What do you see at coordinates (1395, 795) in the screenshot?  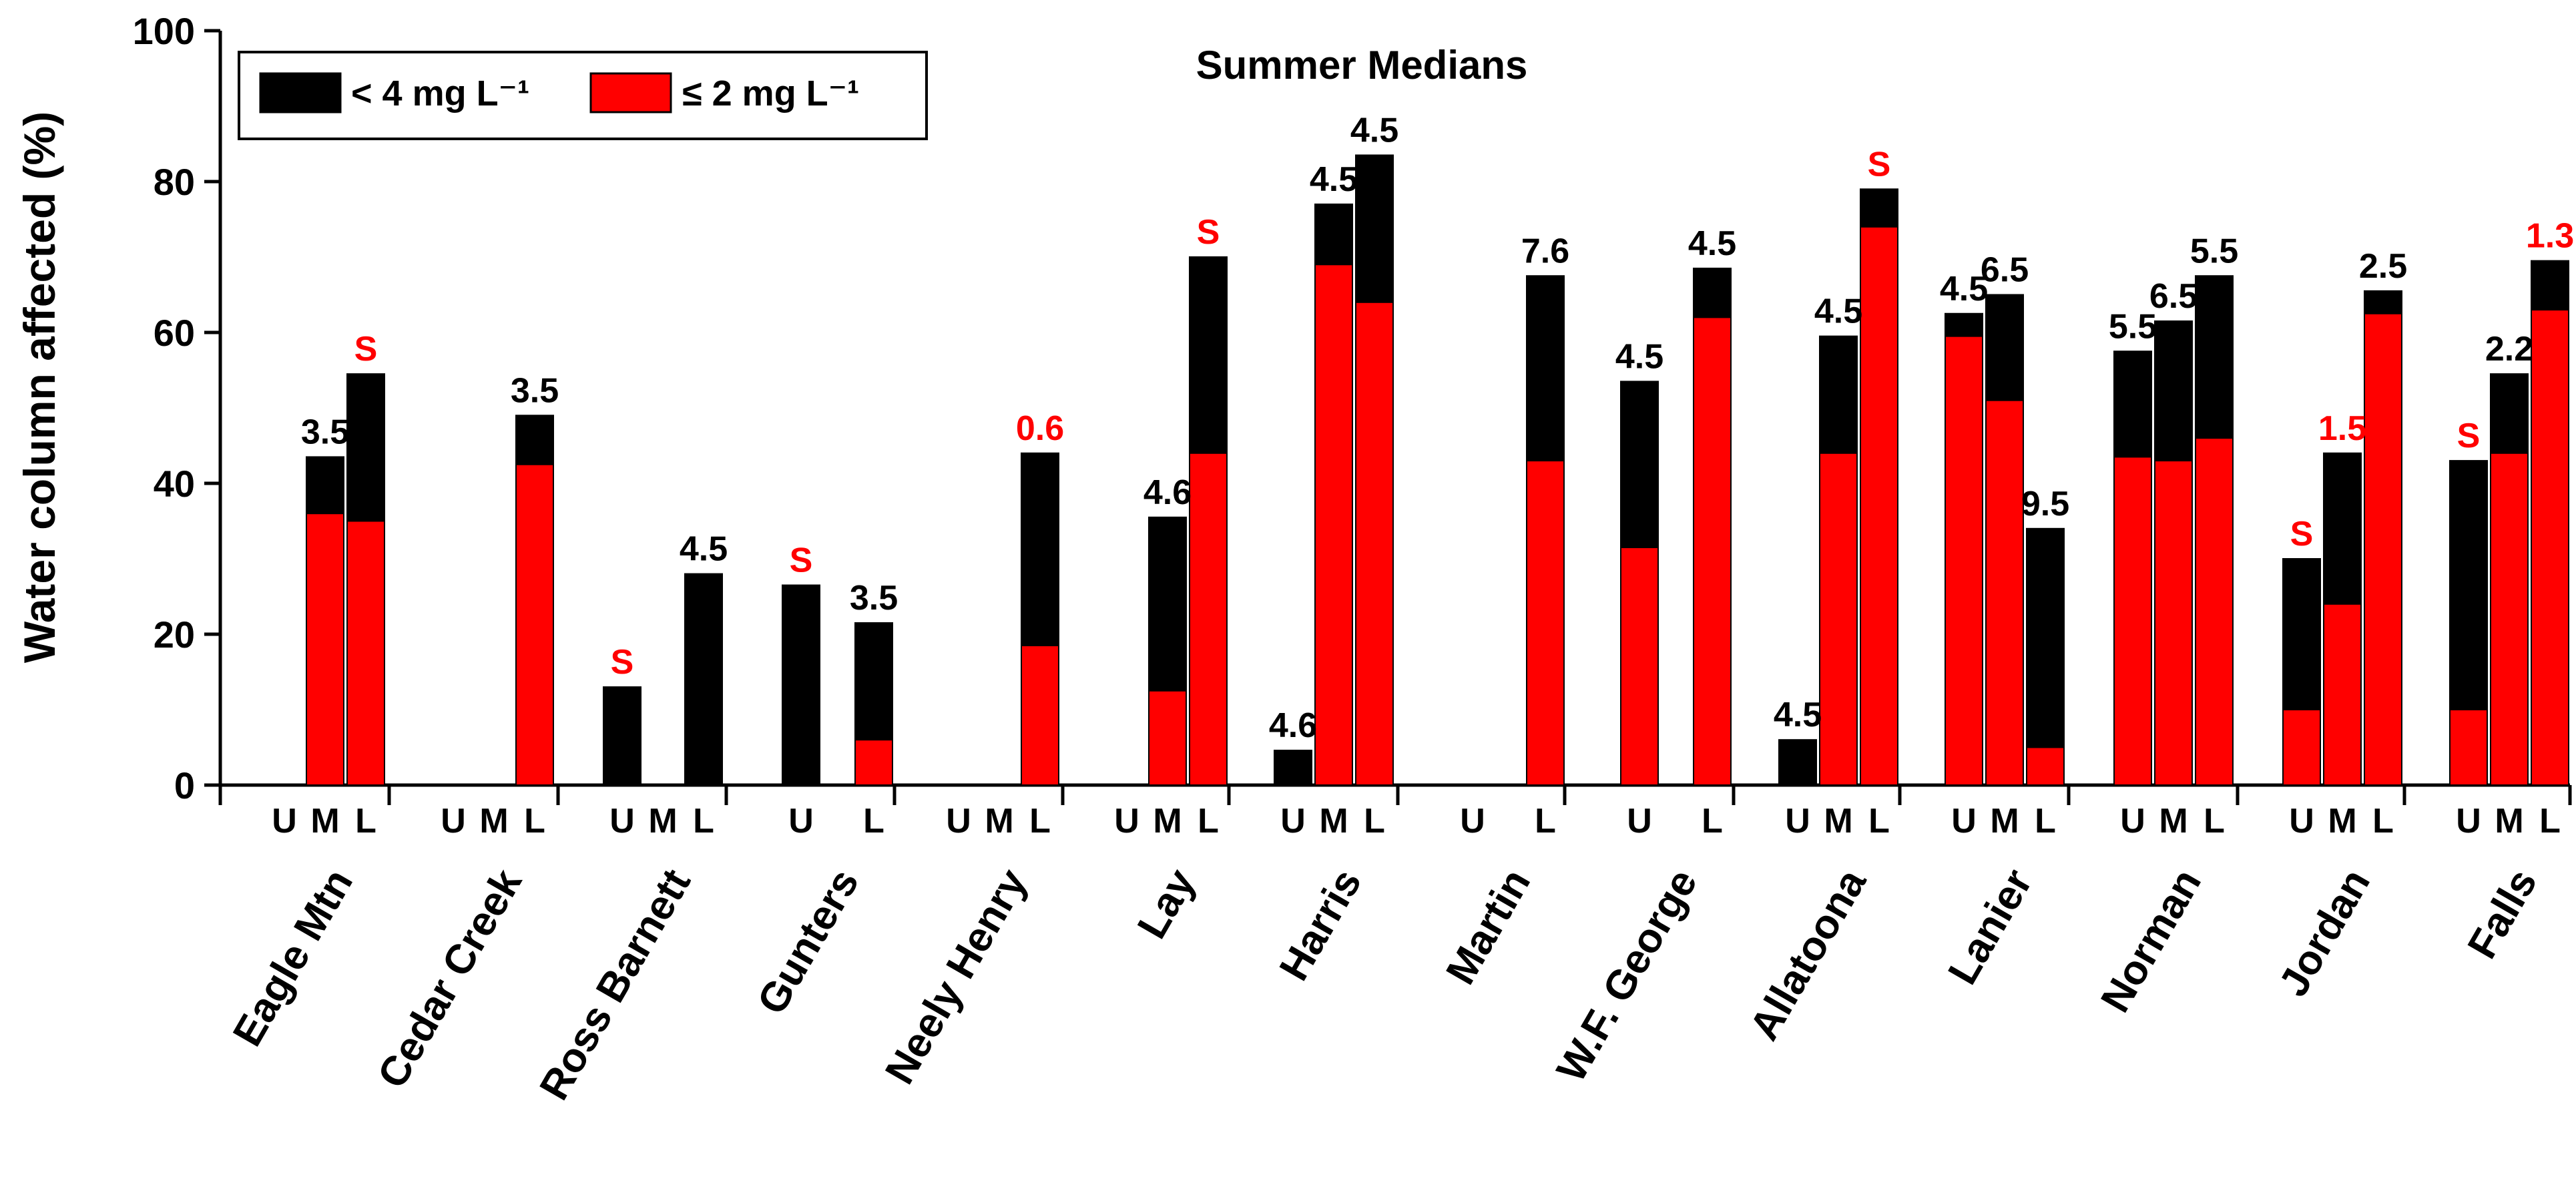 I see `group-separators` at bounding box center [1395, 795].